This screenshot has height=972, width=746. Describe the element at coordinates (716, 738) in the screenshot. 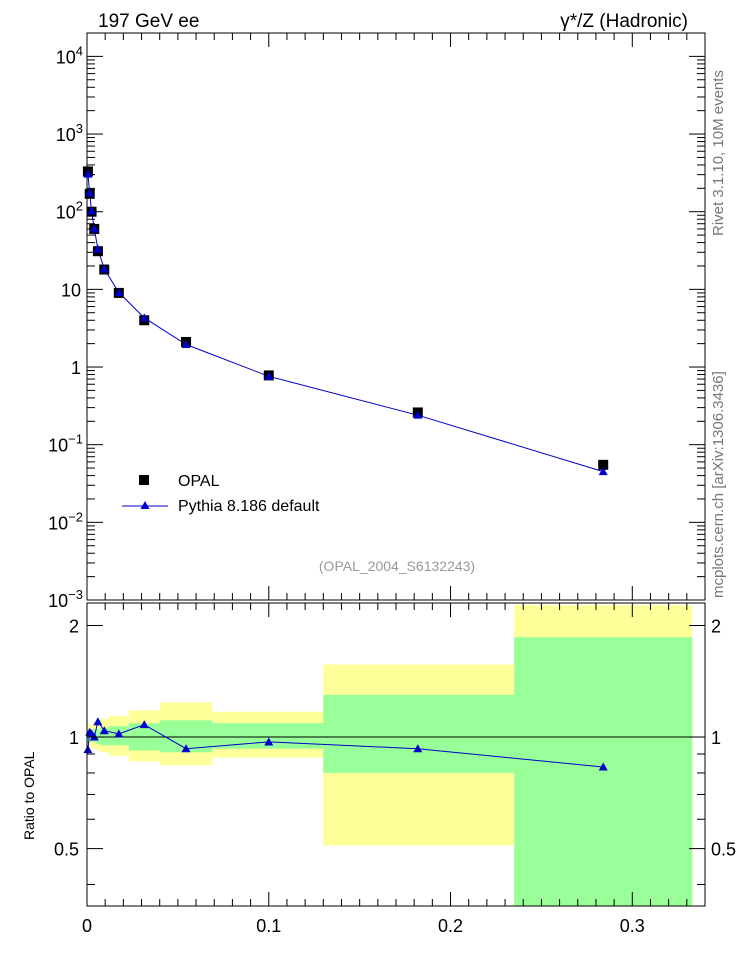

I see `ratio-y-tick-label-right: 1` at that location.